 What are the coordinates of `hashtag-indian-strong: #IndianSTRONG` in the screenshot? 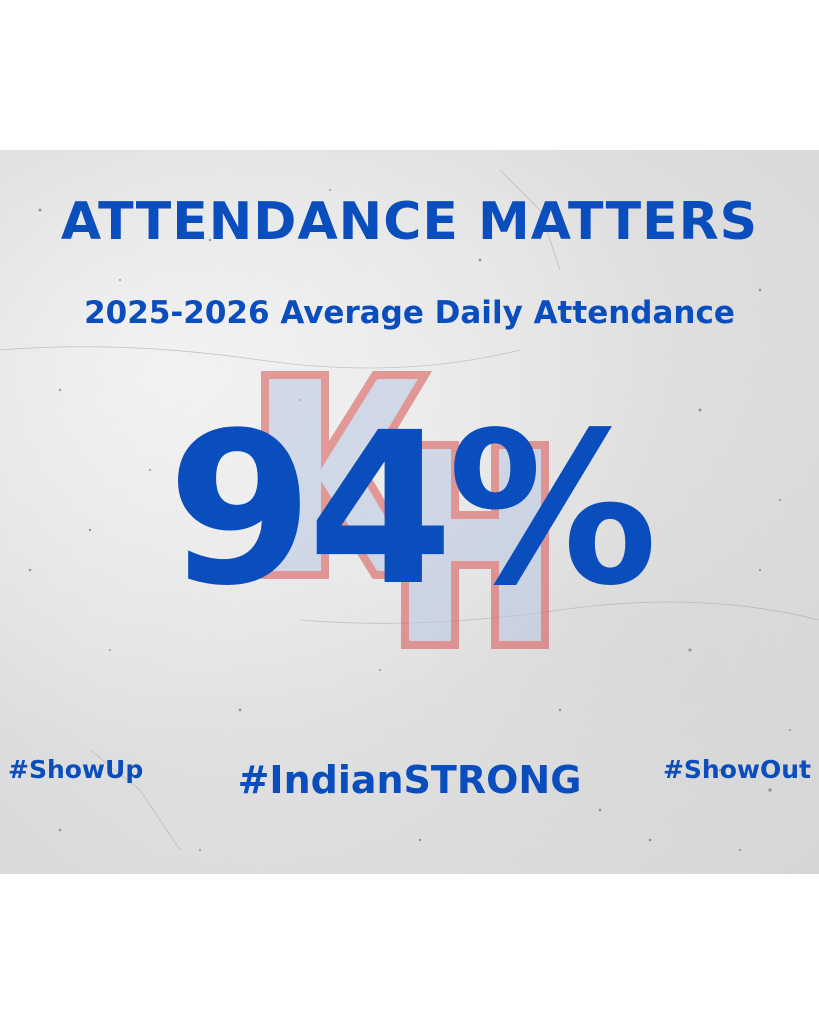 It's located at (409, 780).